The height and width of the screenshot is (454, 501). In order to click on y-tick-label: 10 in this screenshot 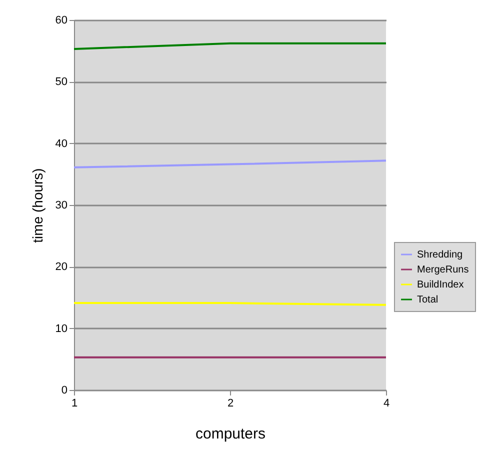, I will do `click(61, 328)`.